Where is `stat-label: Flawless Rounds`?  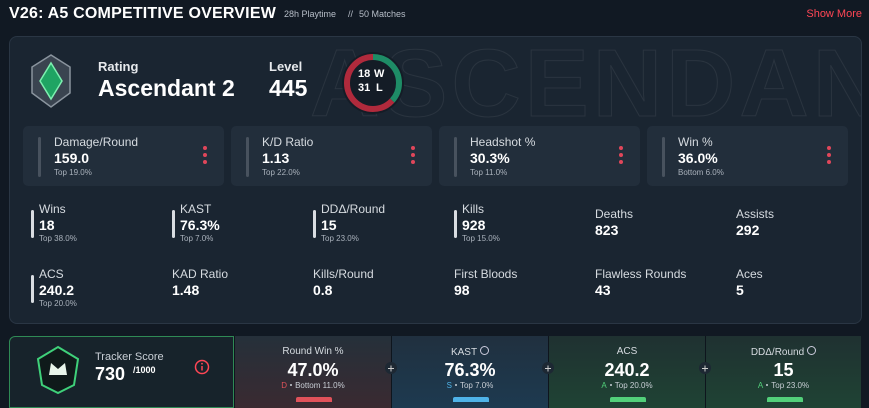
stat-label: Flawless Rounds is located at coordinates (641, 274).